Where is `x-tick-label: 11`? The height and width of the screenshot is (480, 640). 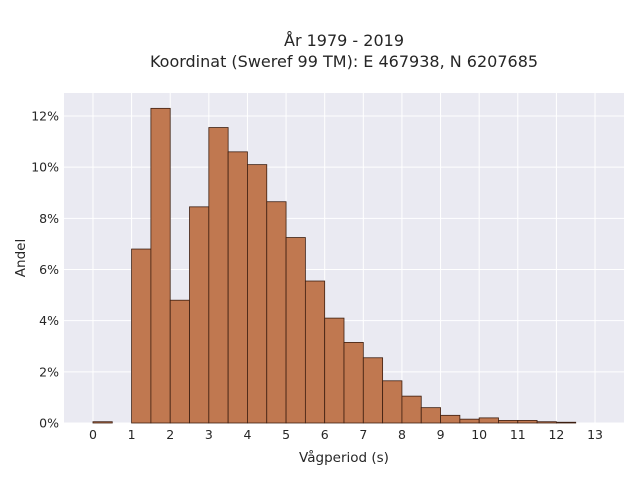 x-tick-label: 11 is located at coordinates (518, 434).